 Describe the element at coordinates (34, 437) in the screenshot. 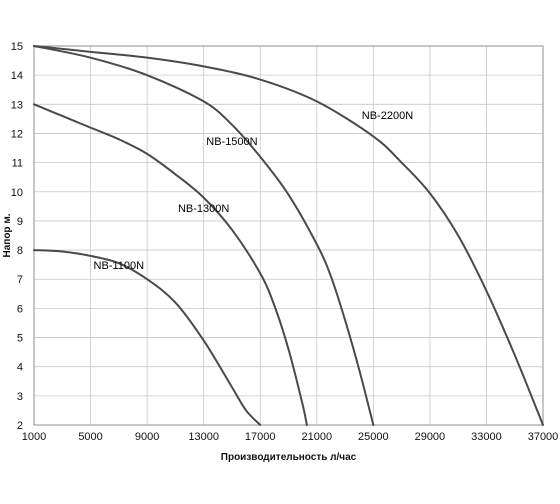

I see `x-tick-label: 1000` at that location.